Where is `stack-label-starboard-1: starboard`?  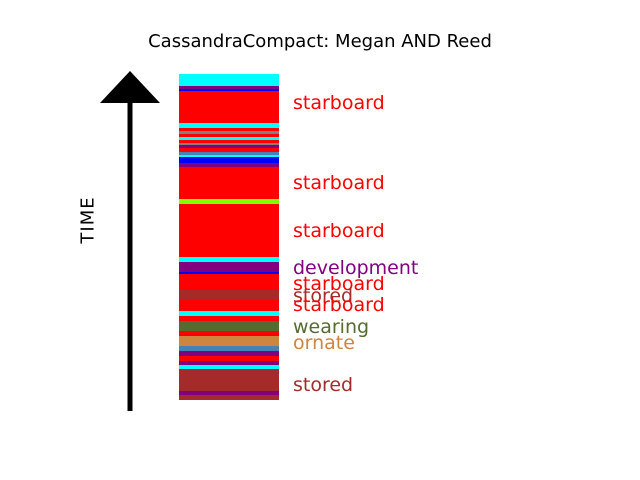 stack-label-starboard-1: starboard is located at coordinates (339, 103).